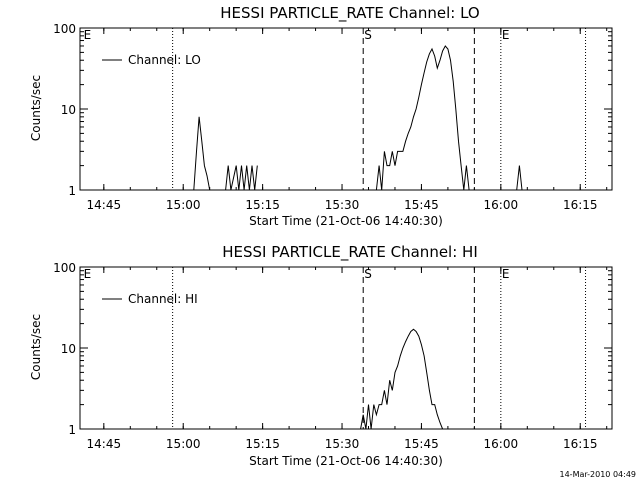  Describe the element at coordinates (349, 13) in the screenshot. I see `chart-title: HESSI PARTICLE_RATE Channel: LO` at that location.